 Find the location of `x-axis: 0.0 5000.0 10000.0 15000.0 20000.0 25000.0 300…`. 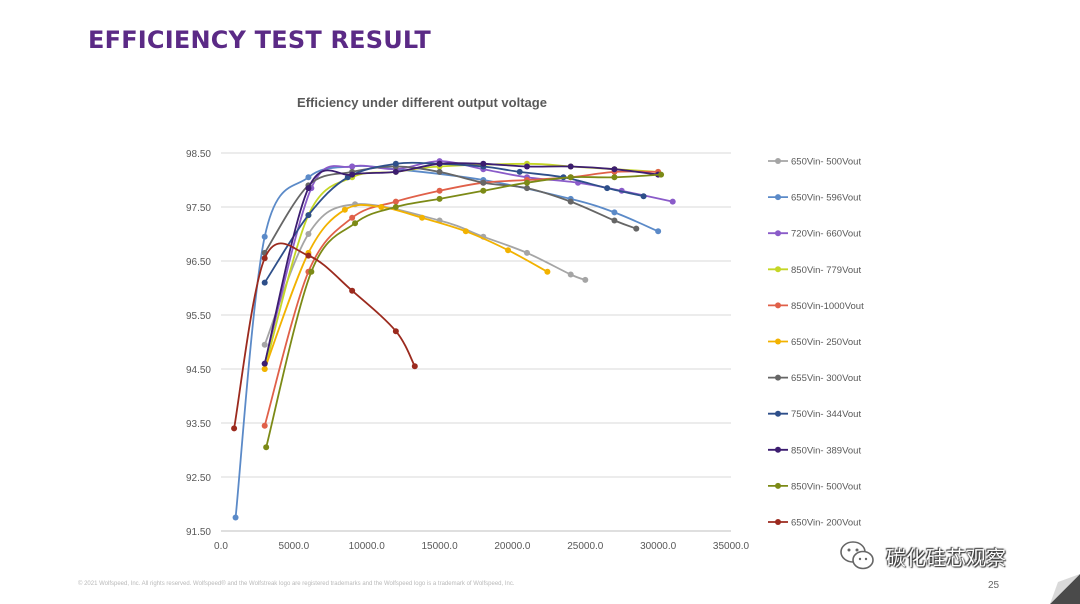

x-axis: 0.0 5000.0 10000.0 15000.0 20000.0 25000.0 300… is located at coordinates (481, 546).